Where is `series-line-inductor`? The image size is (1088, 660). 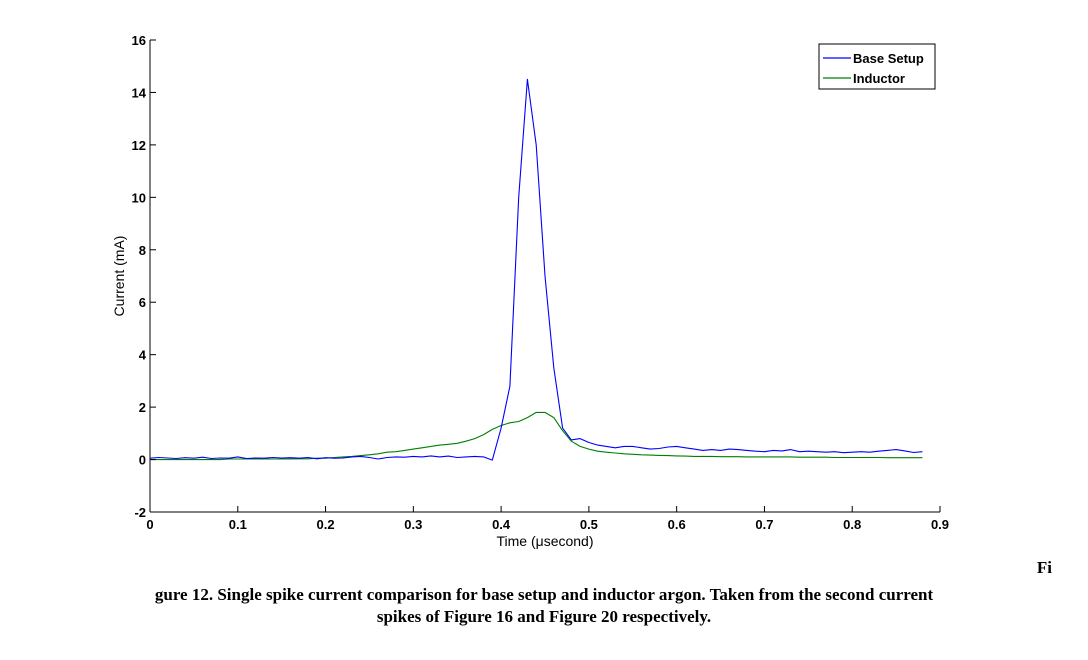
series-line-inductor is located at coordinates (536, 436).